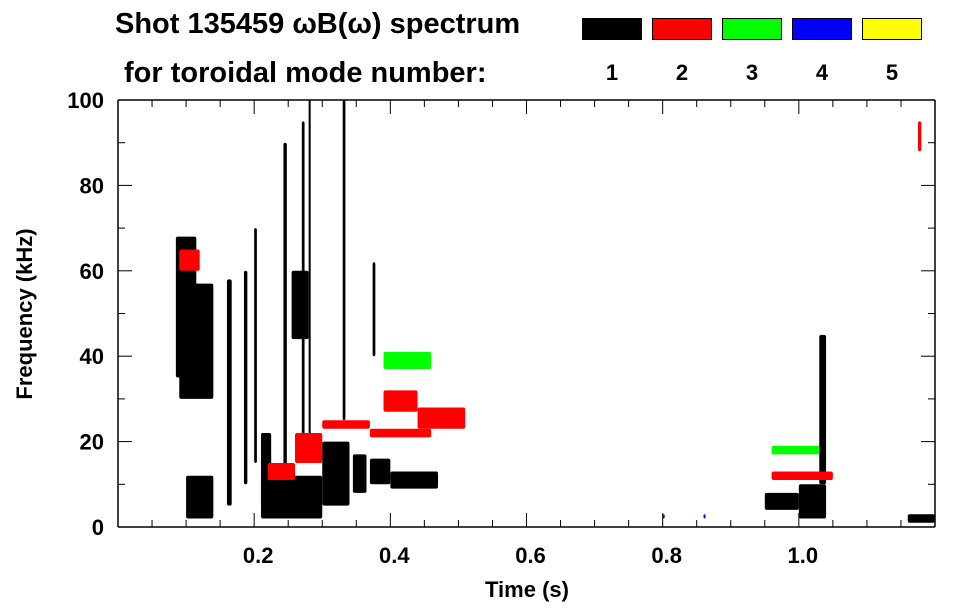 This screenshot has height=615, width=963. Describe the element at coordinates (752, 72) in the screenshot. I see `legend-label-mode-3: 3` at that location.